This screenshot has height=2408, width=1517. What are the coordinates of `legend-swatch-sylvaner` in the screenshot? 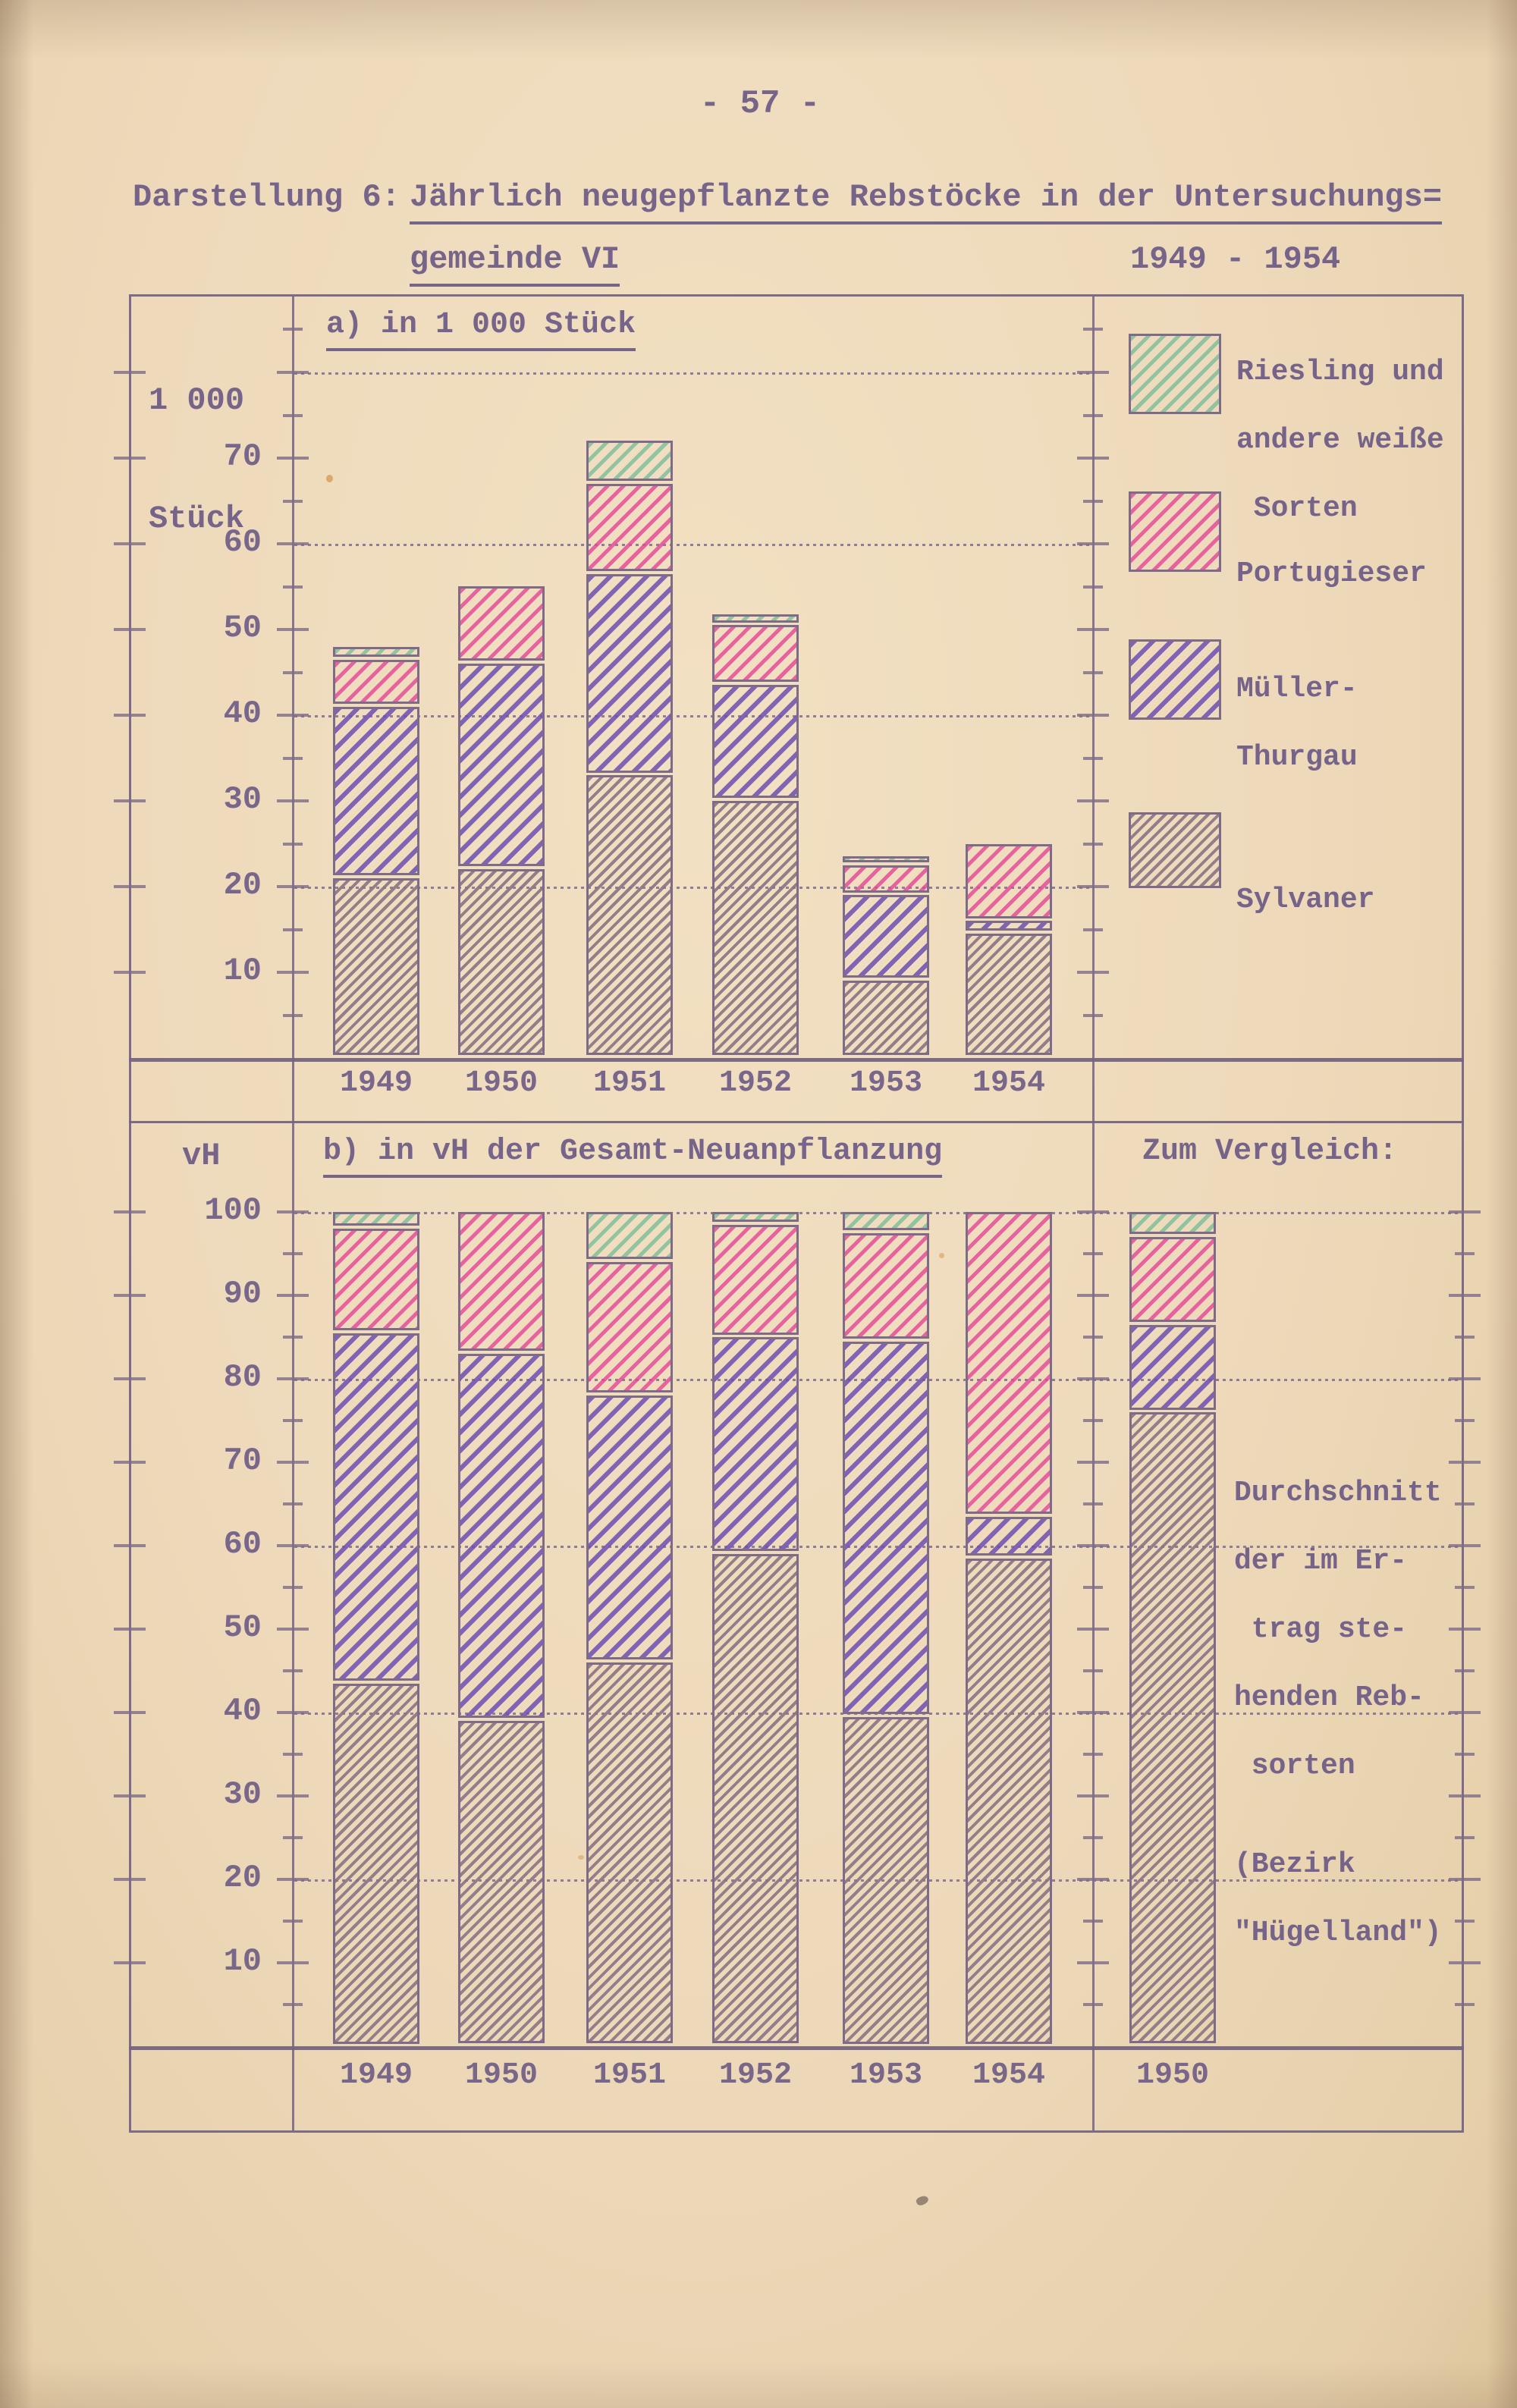 It's located at (1175, 850).